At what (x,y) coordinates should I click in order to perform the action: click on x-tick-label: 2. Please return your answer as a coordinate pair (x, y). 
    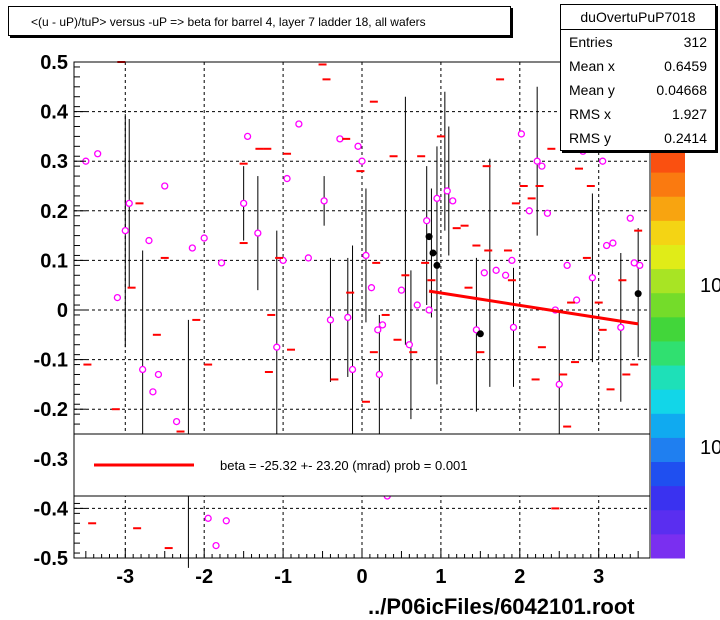
    Looking at the image, I should click on (519, 577).